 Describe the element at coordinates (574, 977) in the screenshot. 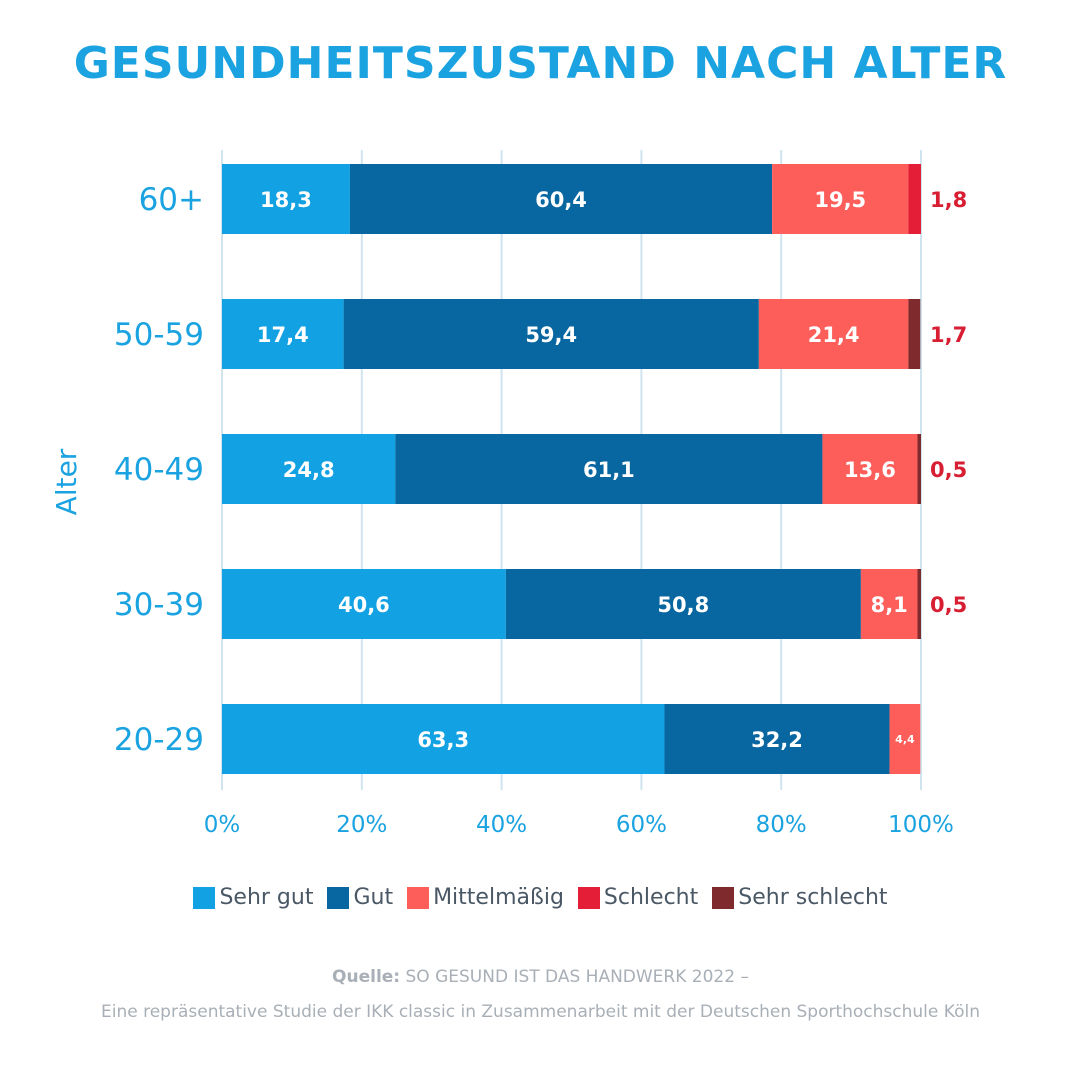

I see `source-title: SO GESUND IST DAS HANDWERK 2022 –` at that location.